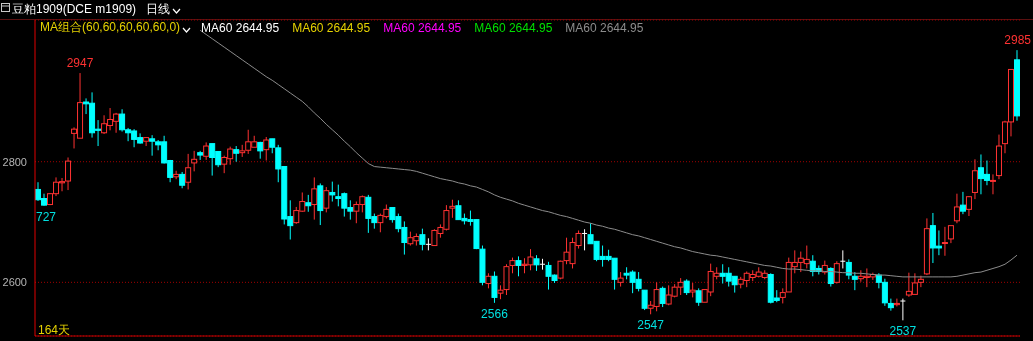 This screenshot has width=1033, height=341. I want to click on annotation: MA组合(60,60,60,60,60,0), so click(110, 27).